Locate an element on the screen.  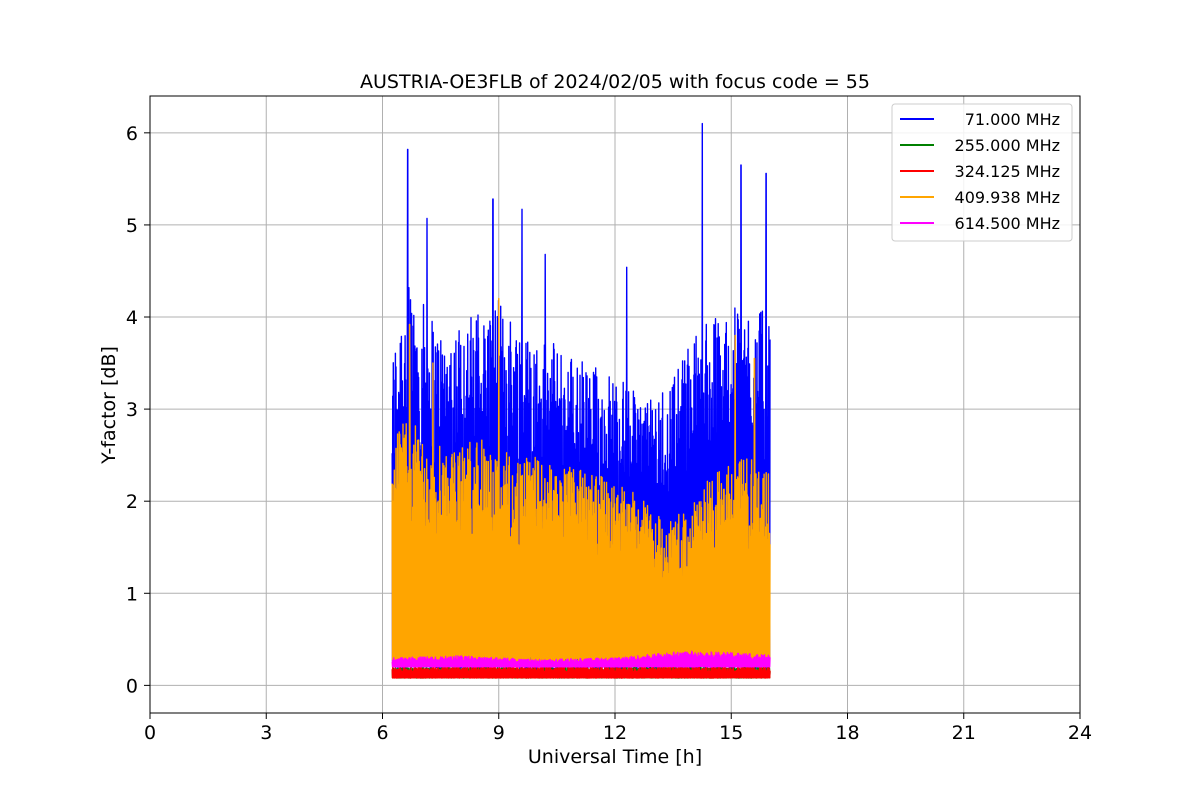
x-tick-label: 6 is located at coordinates (382, 733).